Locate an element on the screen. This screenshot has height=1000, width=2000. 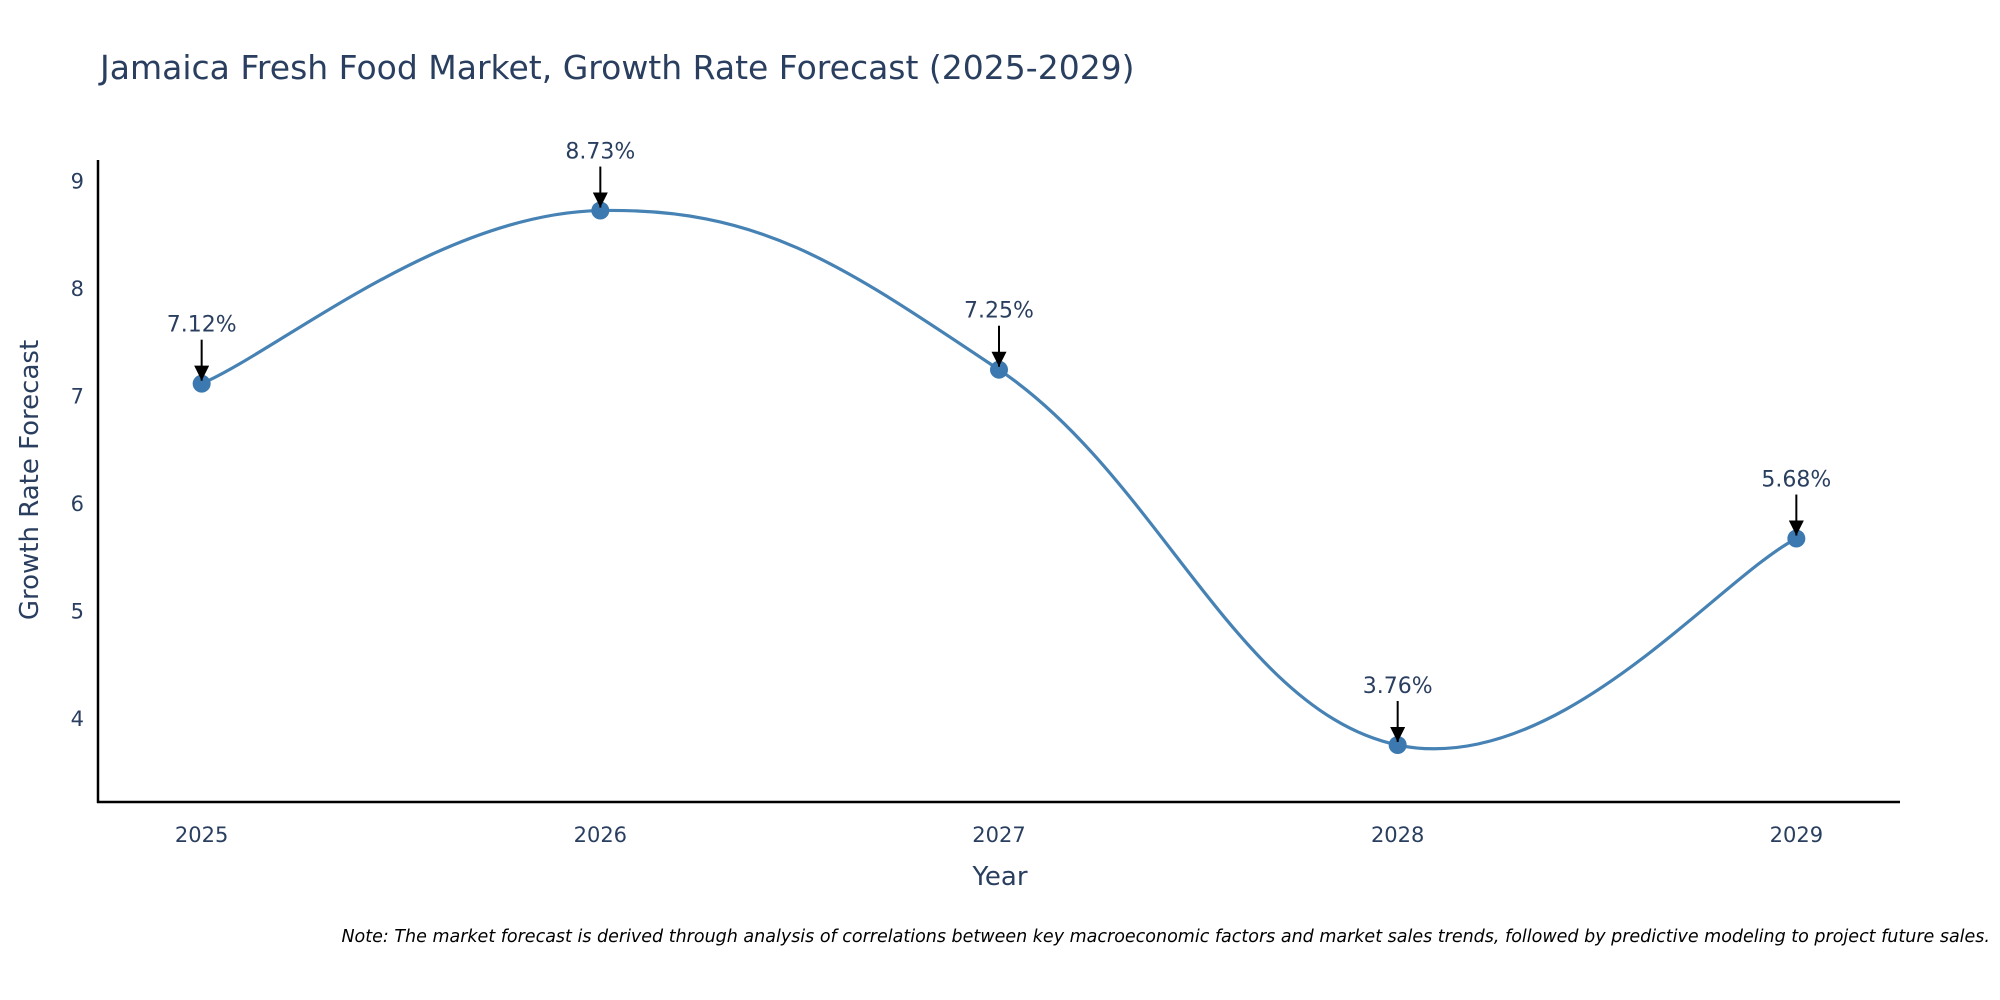
y-tick-label: 7 is located at coordinates (77, 397).